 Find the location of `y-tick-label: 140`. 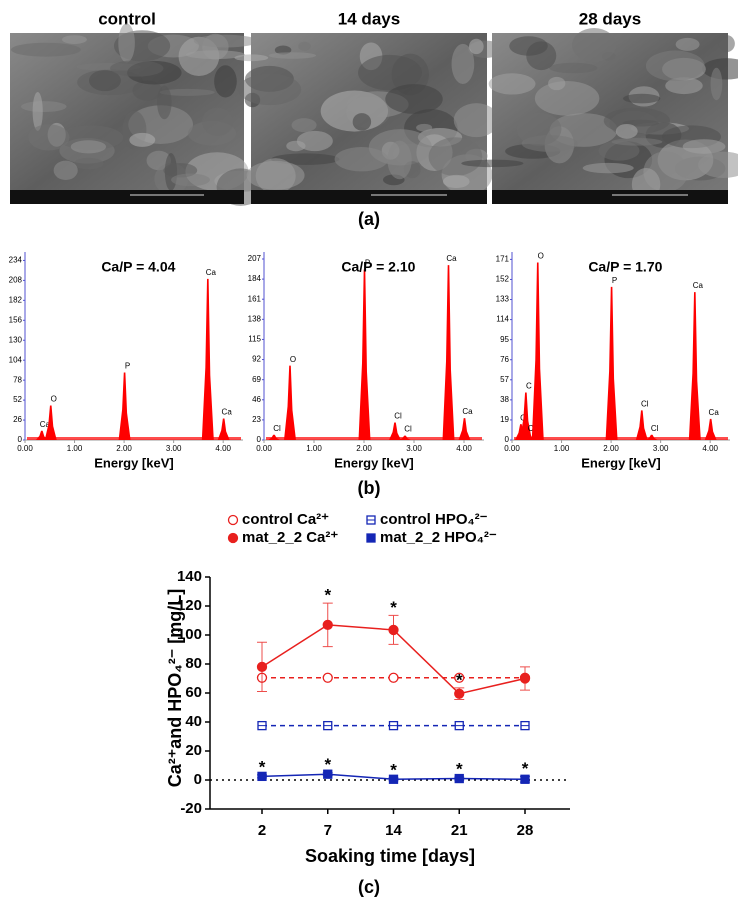

y-tick-label: 140 is located at coordinates (189, 576).